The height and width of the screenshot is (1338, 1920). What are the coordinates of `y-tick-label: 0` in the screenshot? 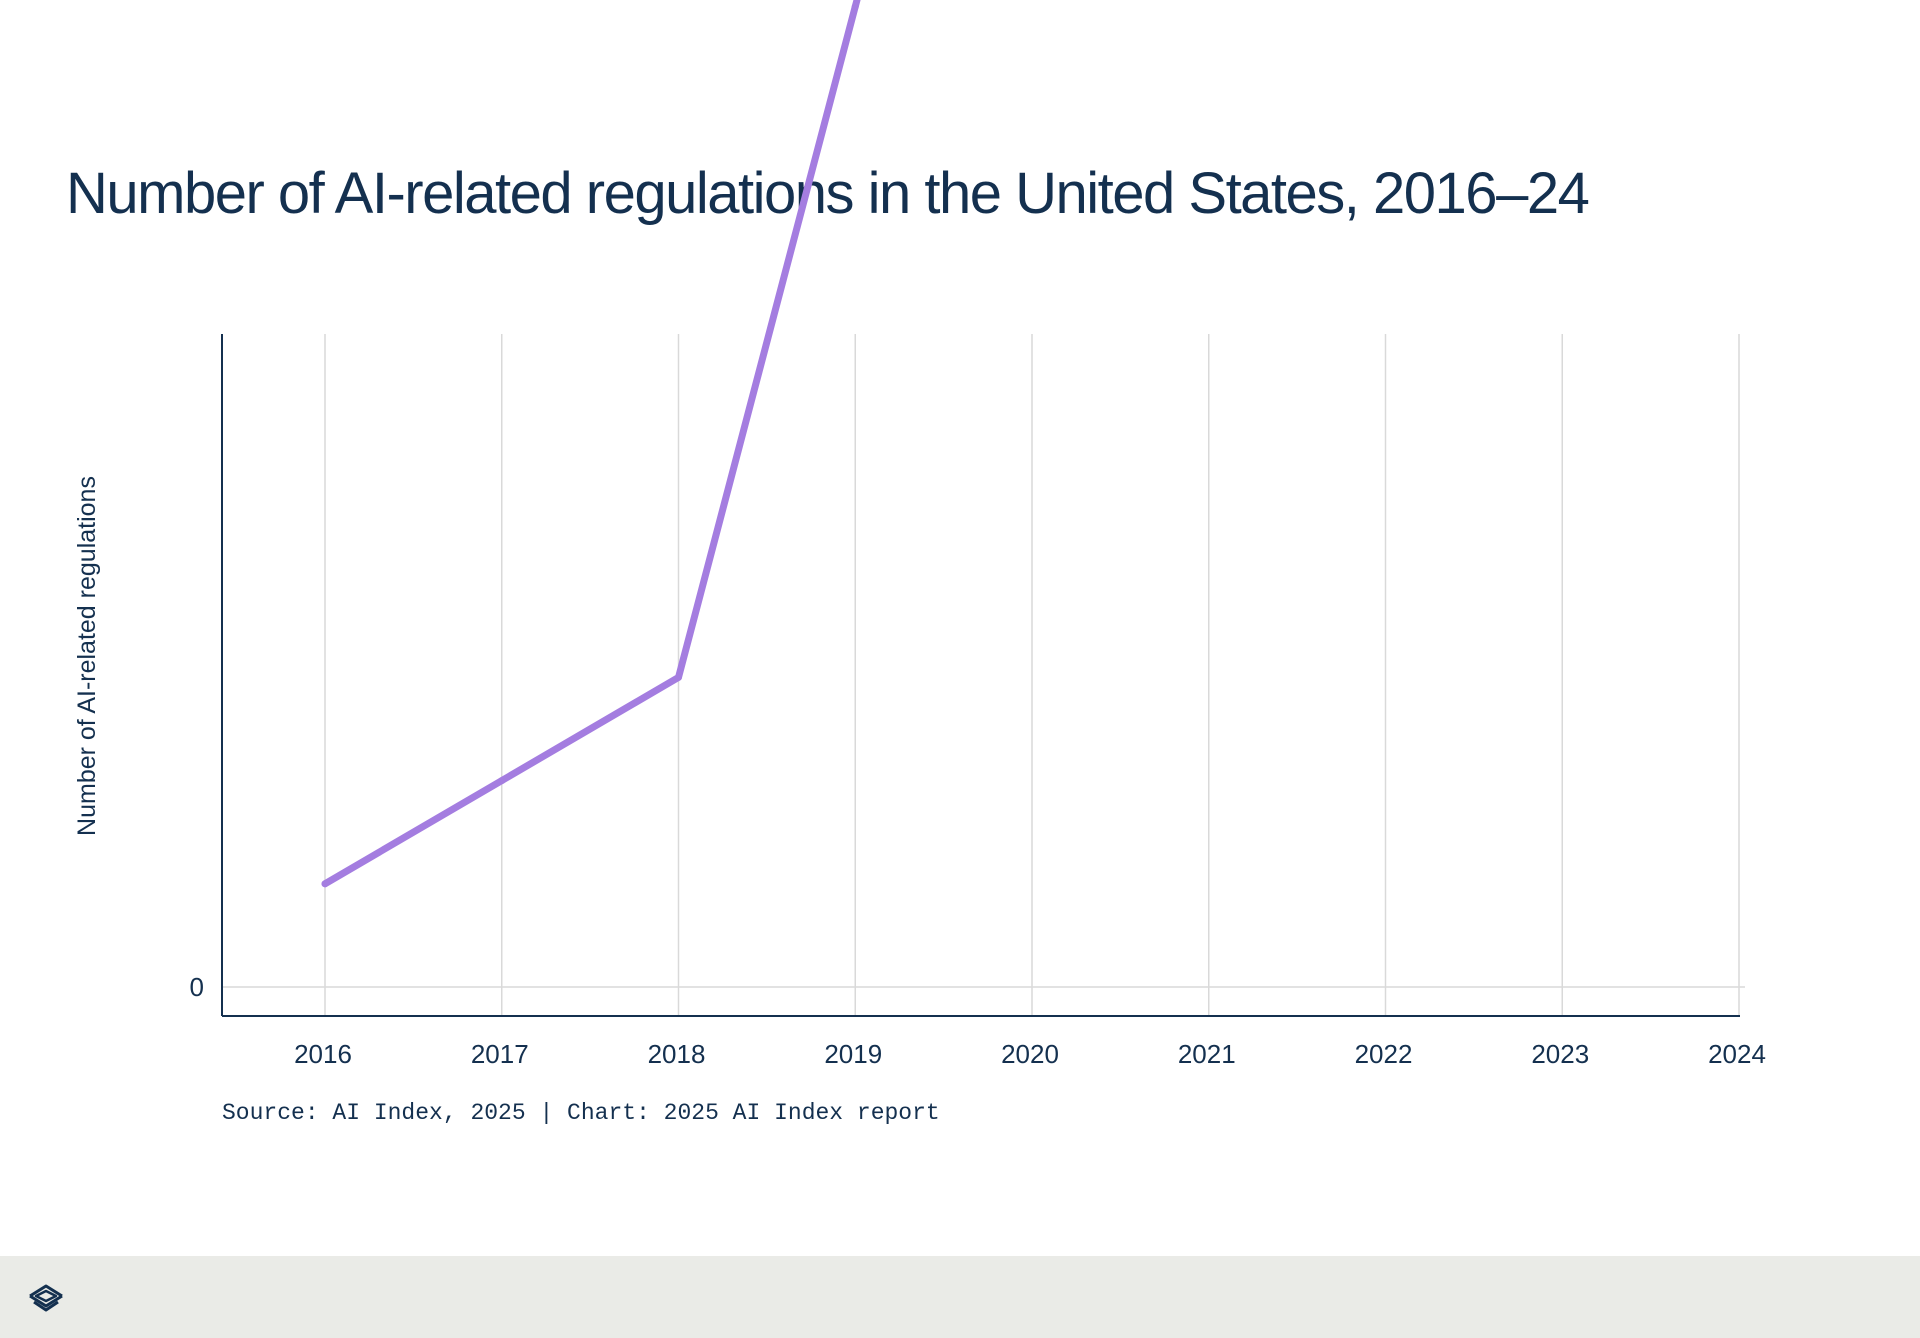 It's located at (197, 987).